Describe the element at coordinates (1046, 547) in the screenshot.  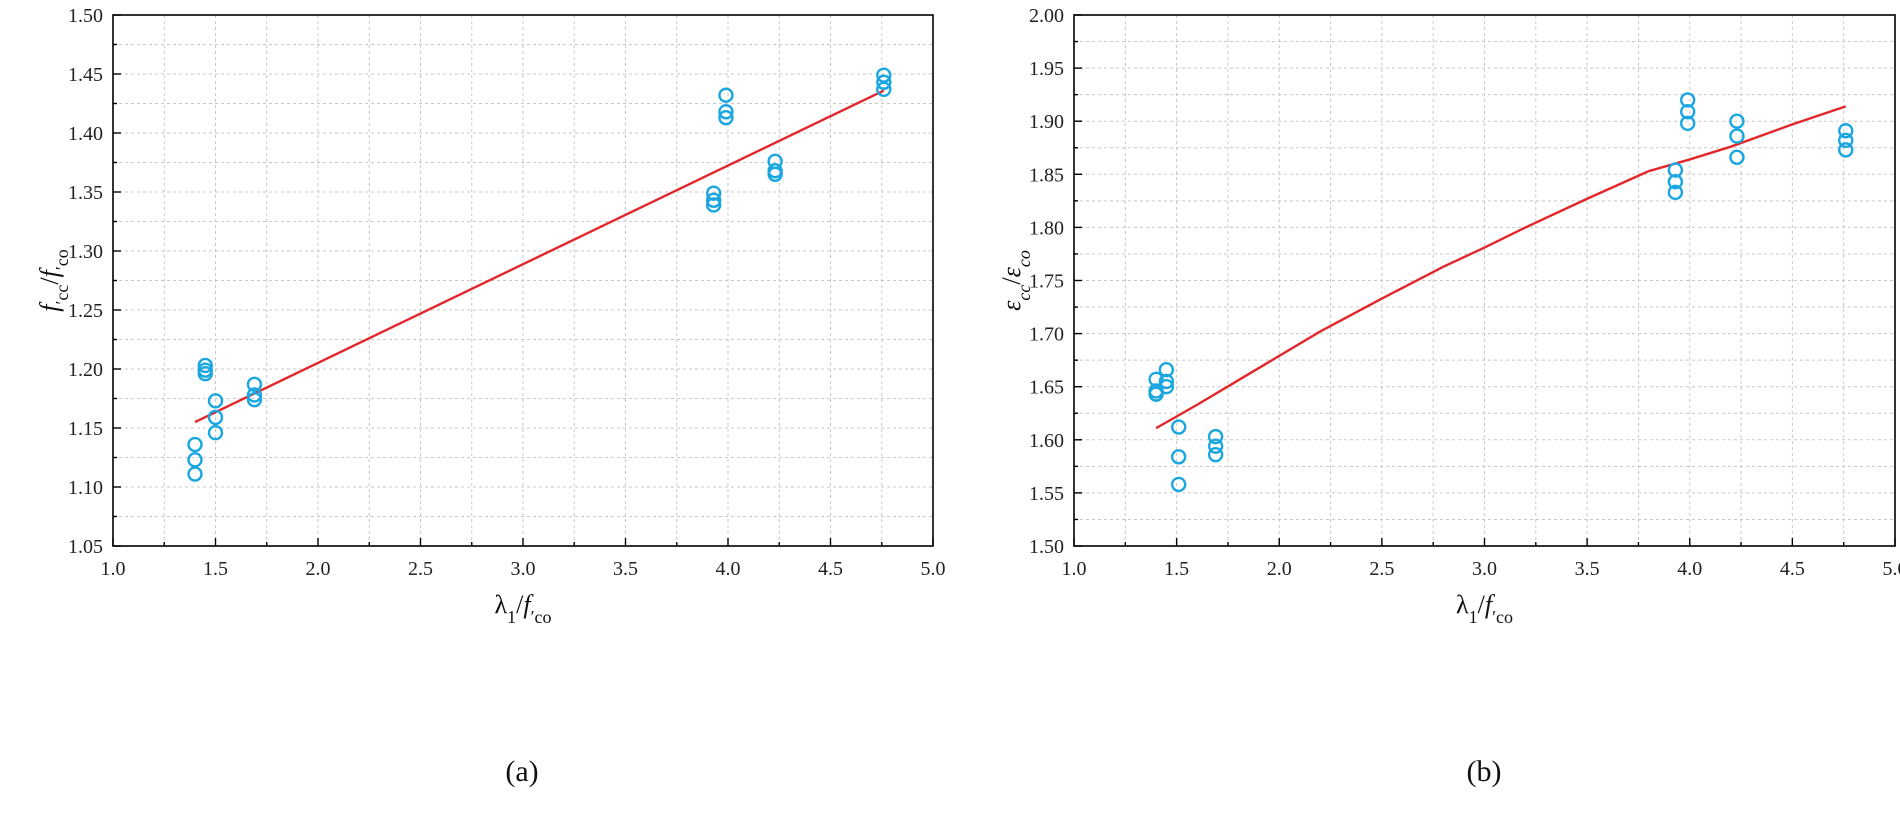
I see `y-tick-label: 1.50` at that location.